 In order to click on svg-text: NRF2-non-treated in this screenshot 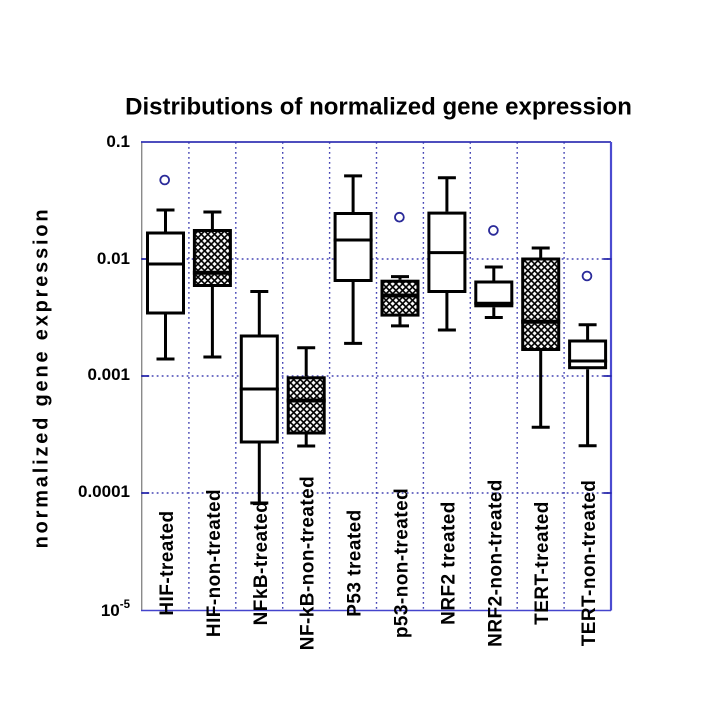, I will do `click(495, 563)`.